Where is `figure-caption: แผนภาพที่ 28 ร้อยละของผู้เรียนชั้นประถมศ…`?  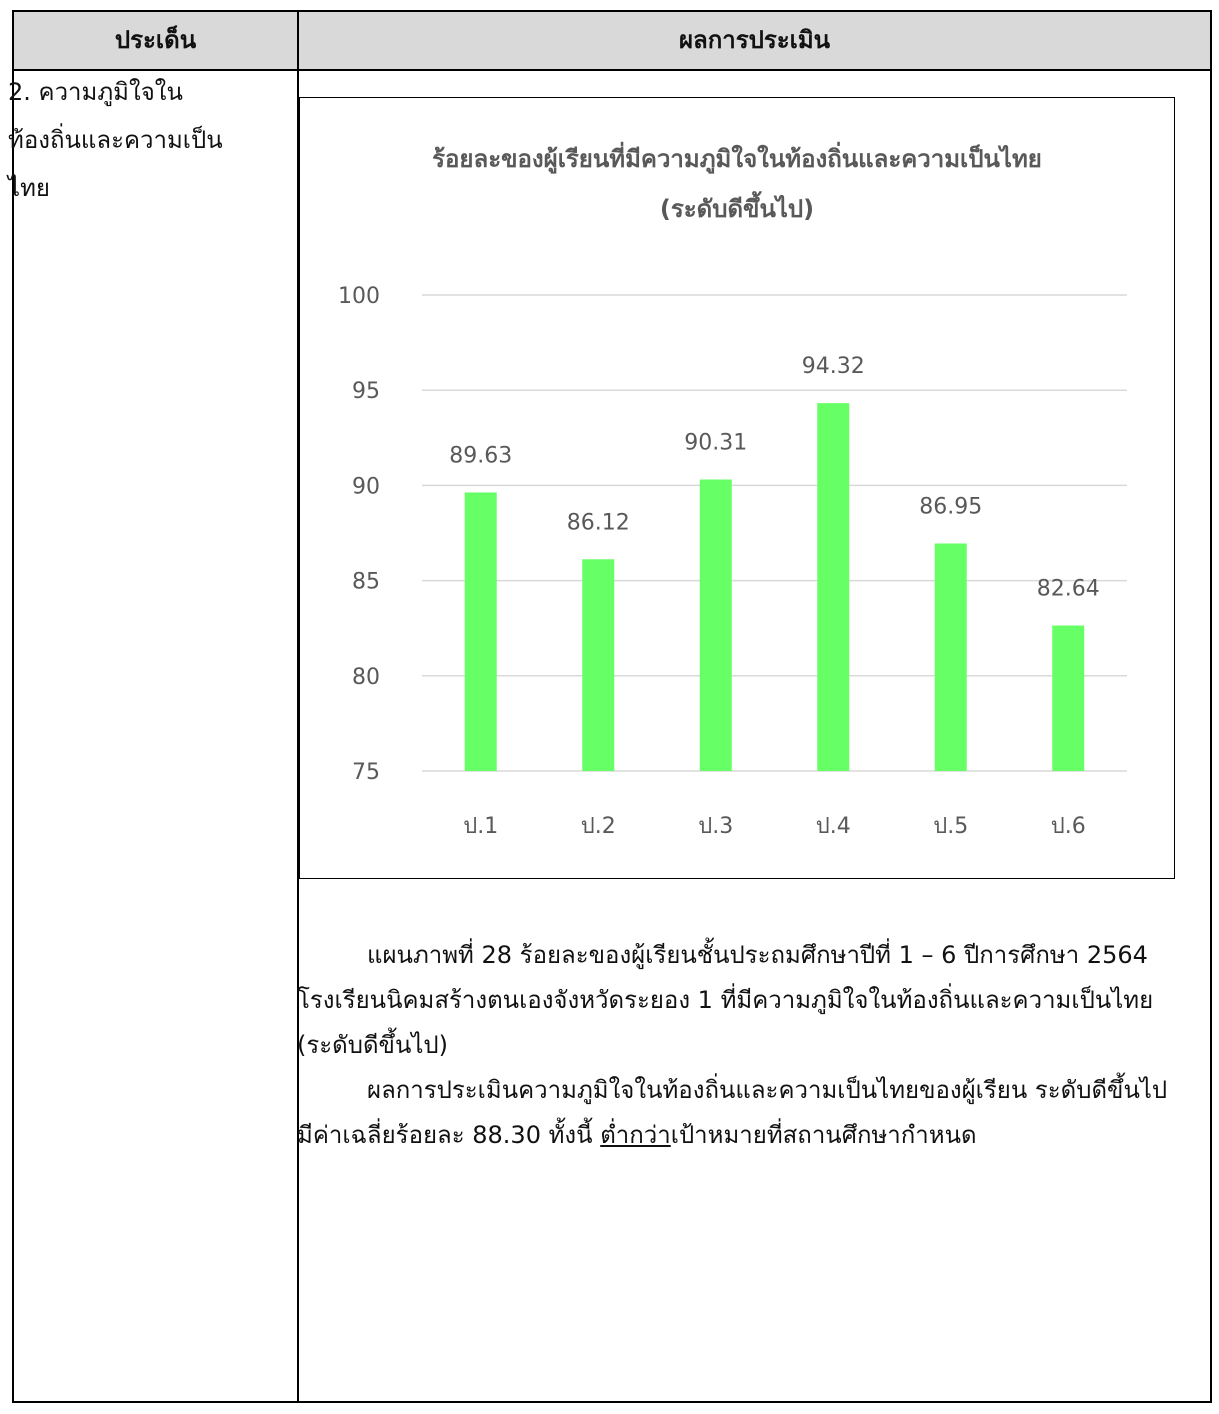
figure-caption: แผนภาพที่ 28 ร้อยละของผู้เรียนชั้นประถมศ… is located at coordinates (737, 1045).